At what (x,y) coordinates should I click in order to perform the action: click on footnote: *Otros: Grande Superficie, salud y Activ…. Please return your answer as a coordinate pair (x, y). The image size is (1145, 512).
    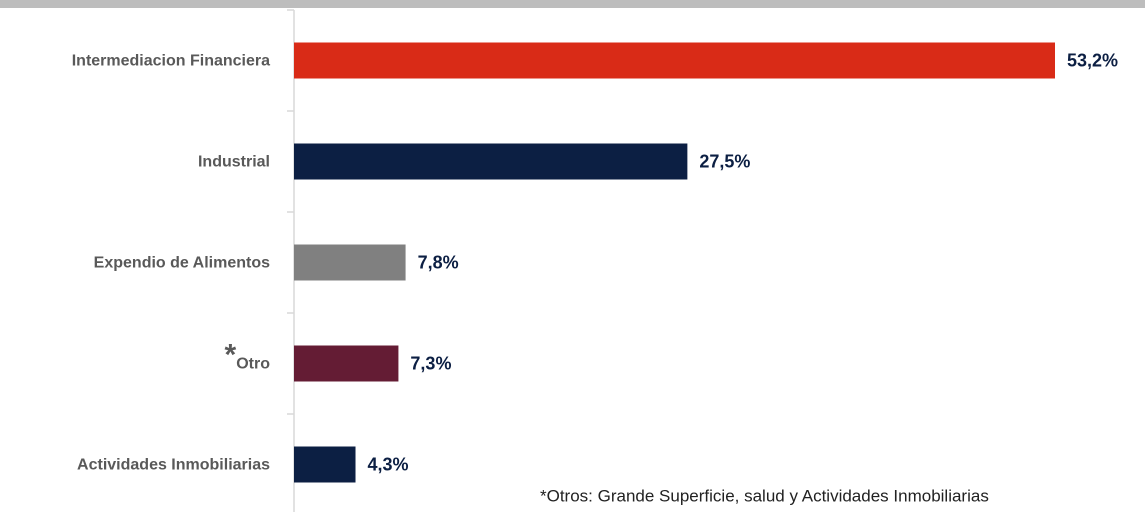
    Looking at the image, I should click on (764, 495).